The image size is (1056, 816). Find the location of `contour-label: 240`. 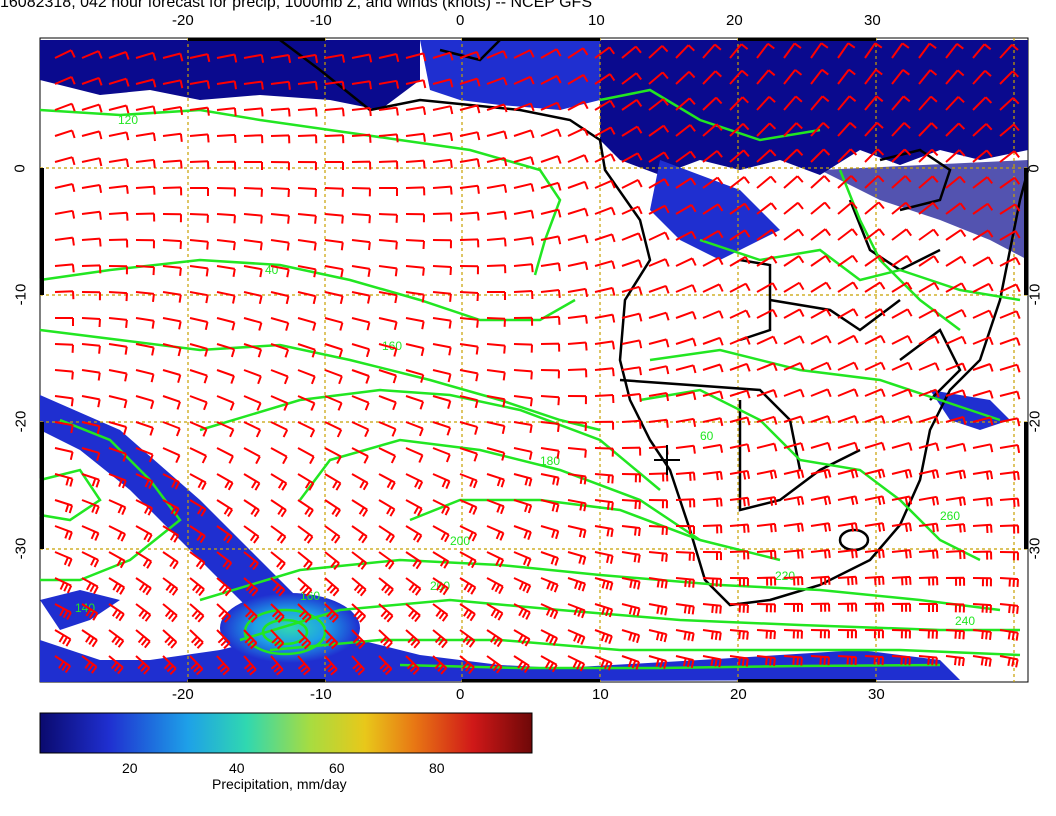

contour-label: 240 is located at coordinates (965, 621).